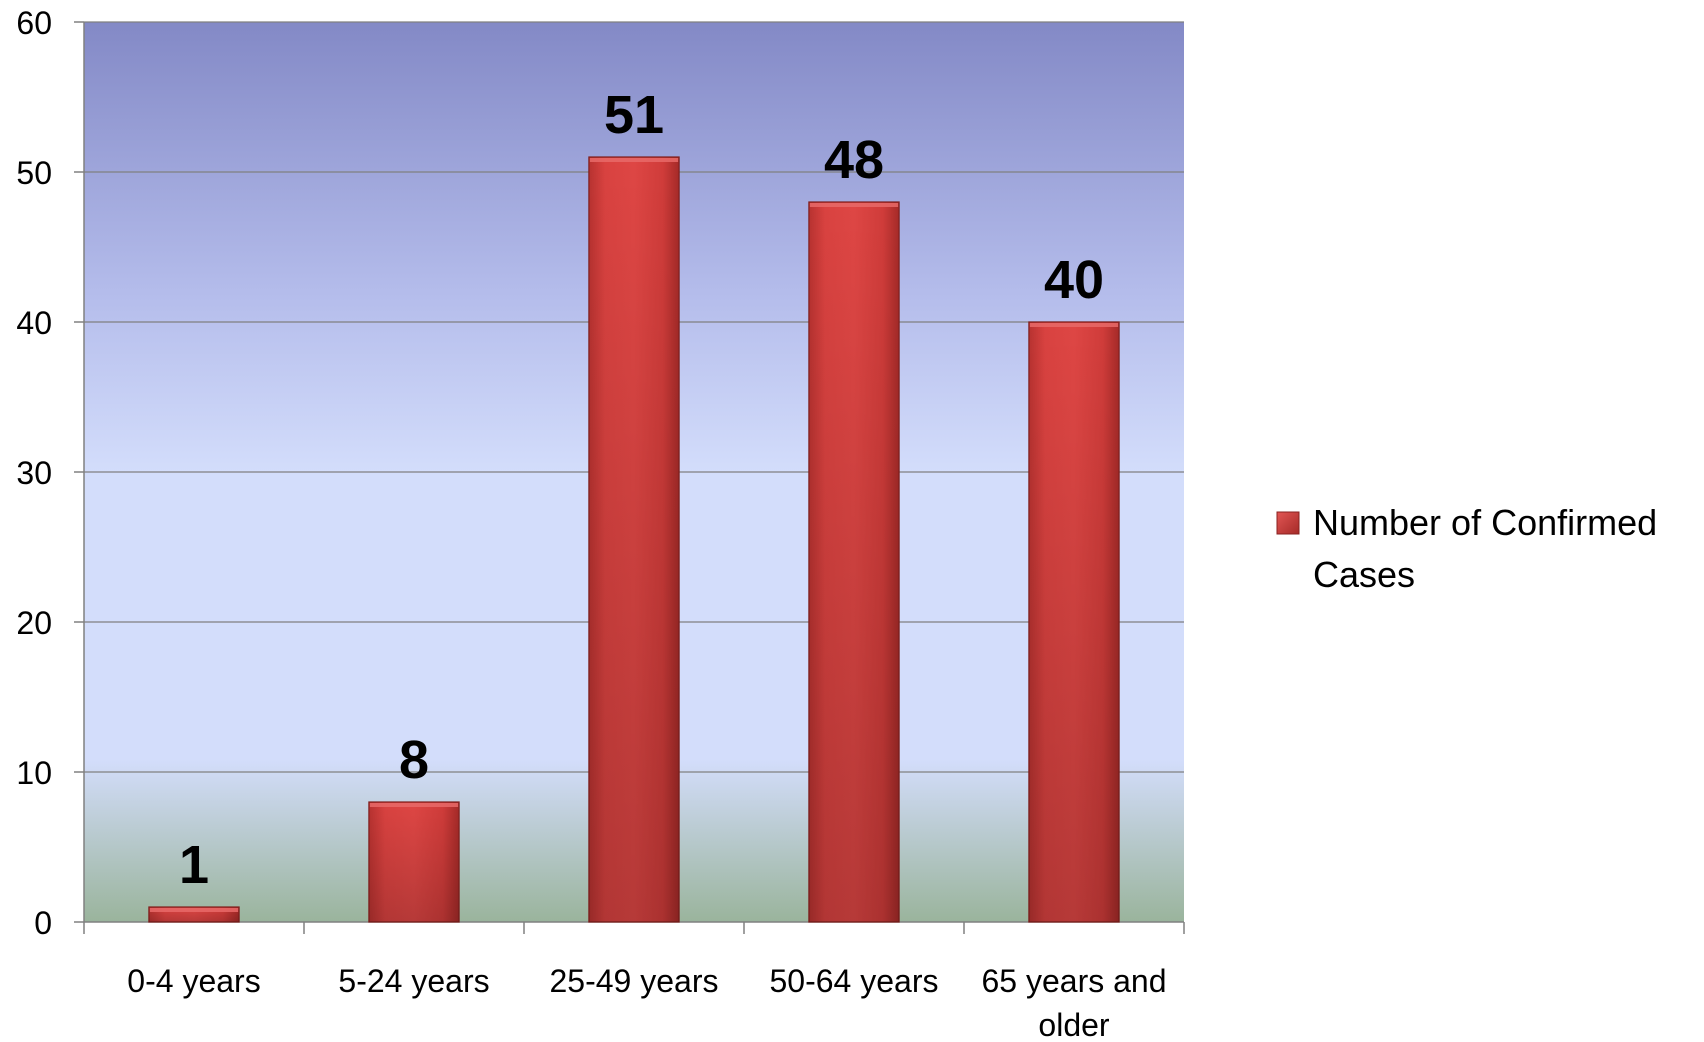  I want to click on y-tick-label: 30, so click(34, 473).